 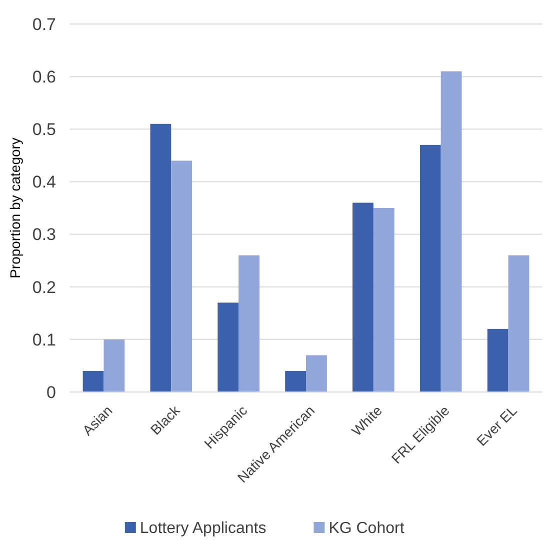 What do you see at coordinates (203, 528) in the screenshot?
I see `legend-label: Lottery Applicants` at bounding box center [203, 528].